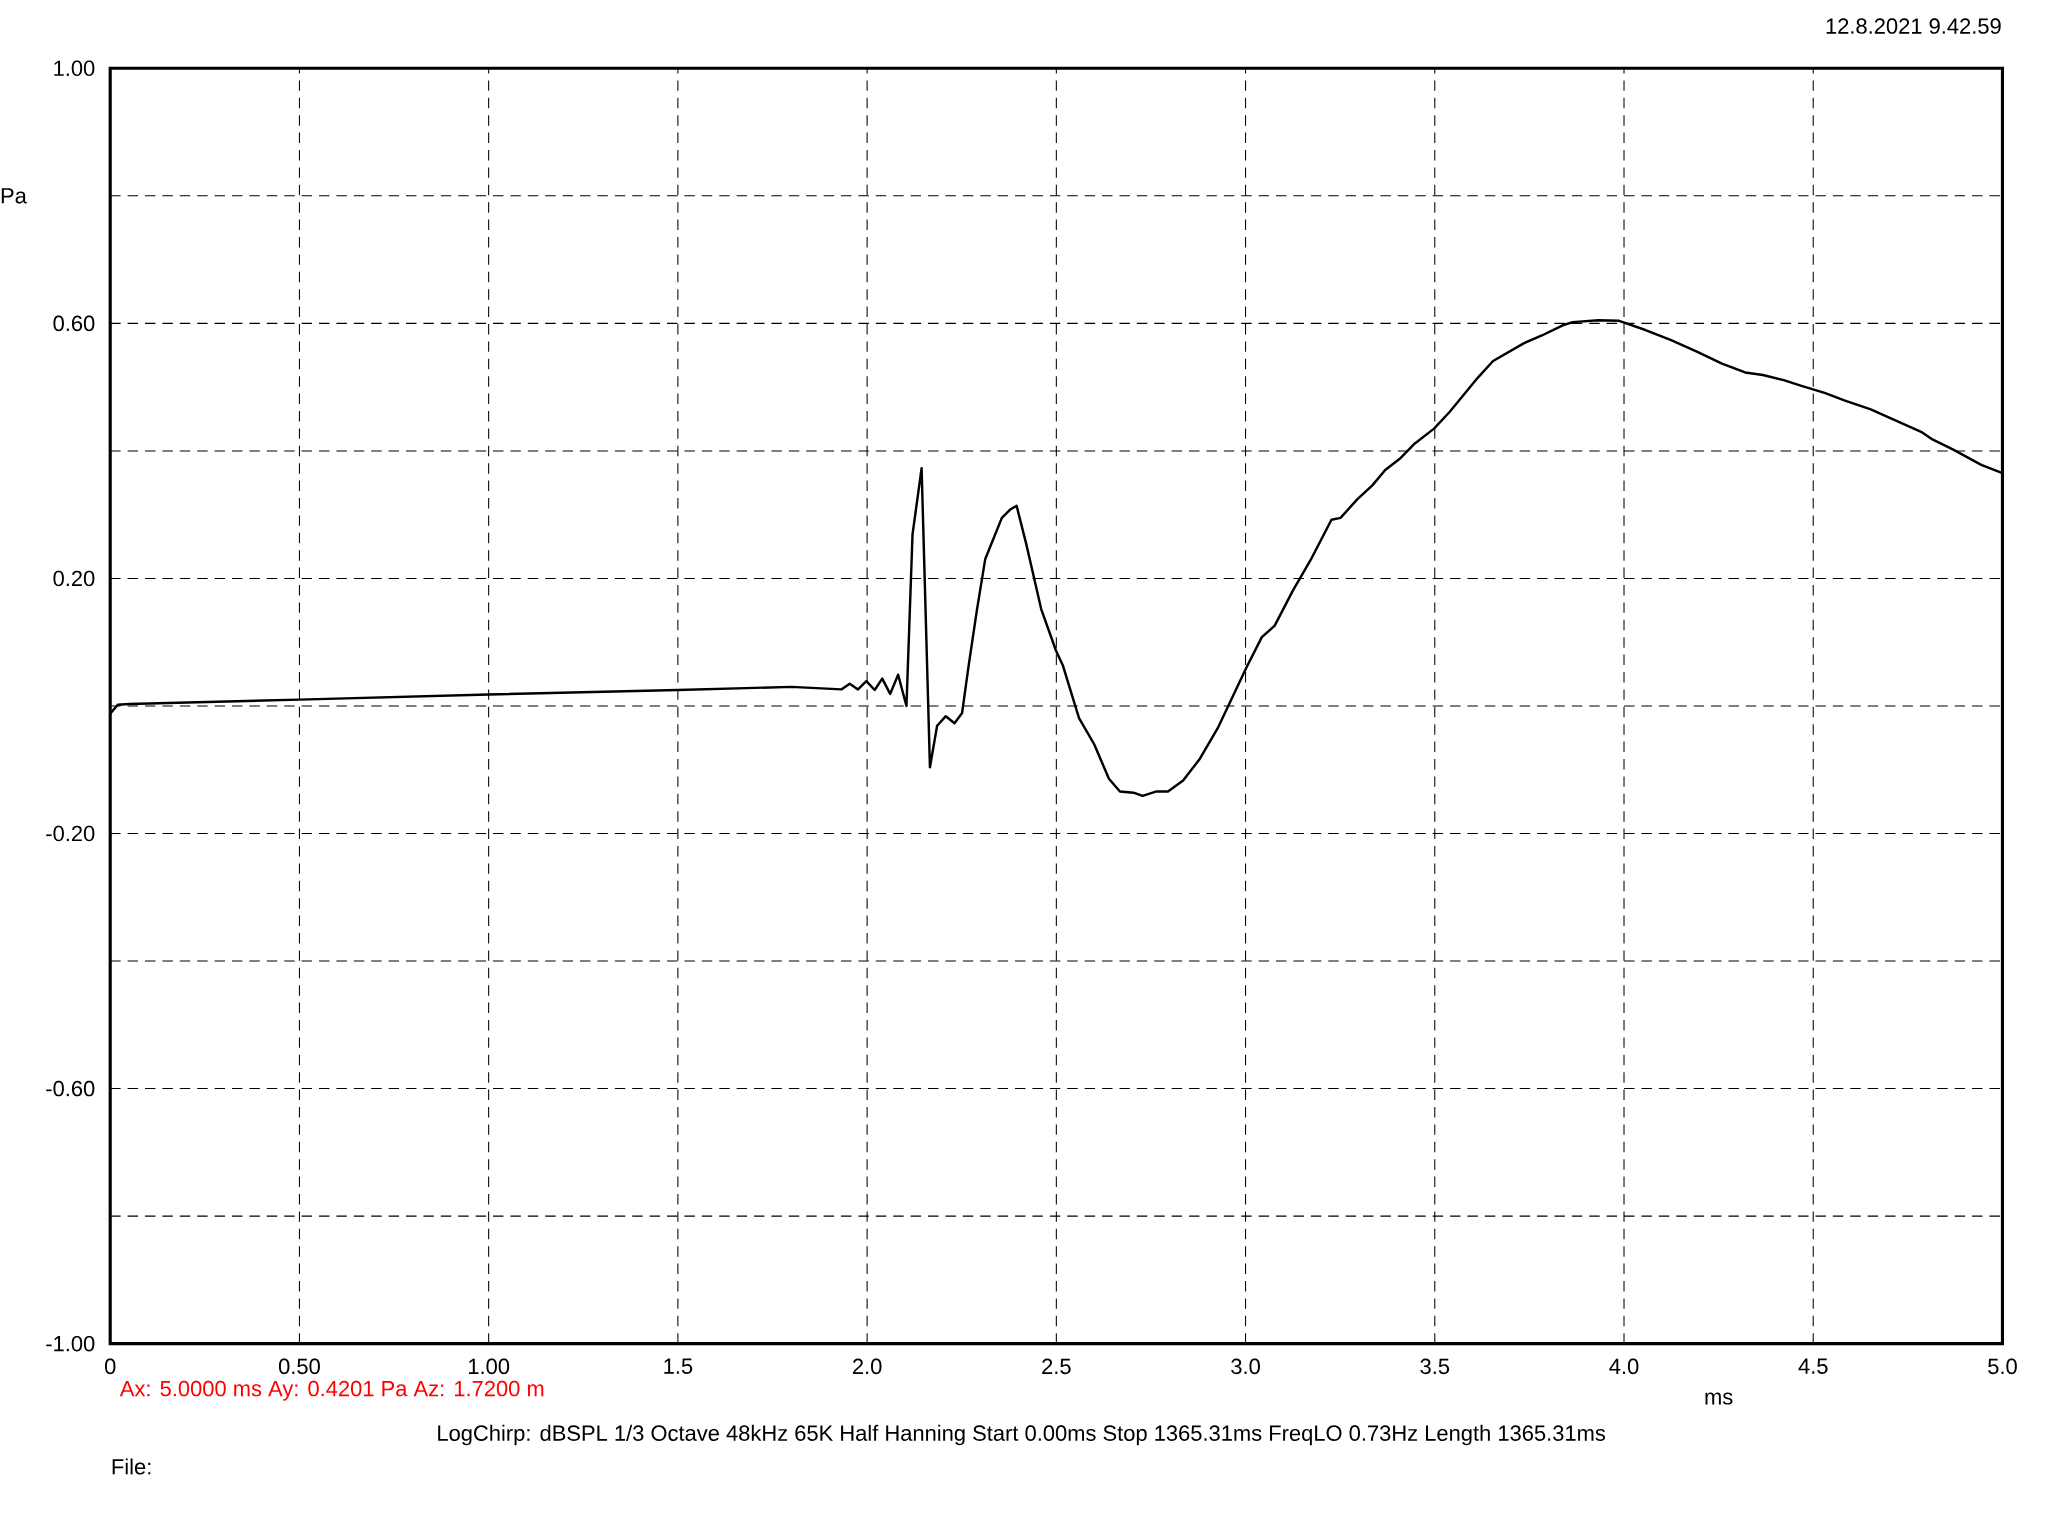 The width and height of the screenshot is (2048, 1521). Describe the element at coordinates (1913, 26) in the screenshot. I see `chart-subtitle: 12.8.2021 9.42.59` at that location.